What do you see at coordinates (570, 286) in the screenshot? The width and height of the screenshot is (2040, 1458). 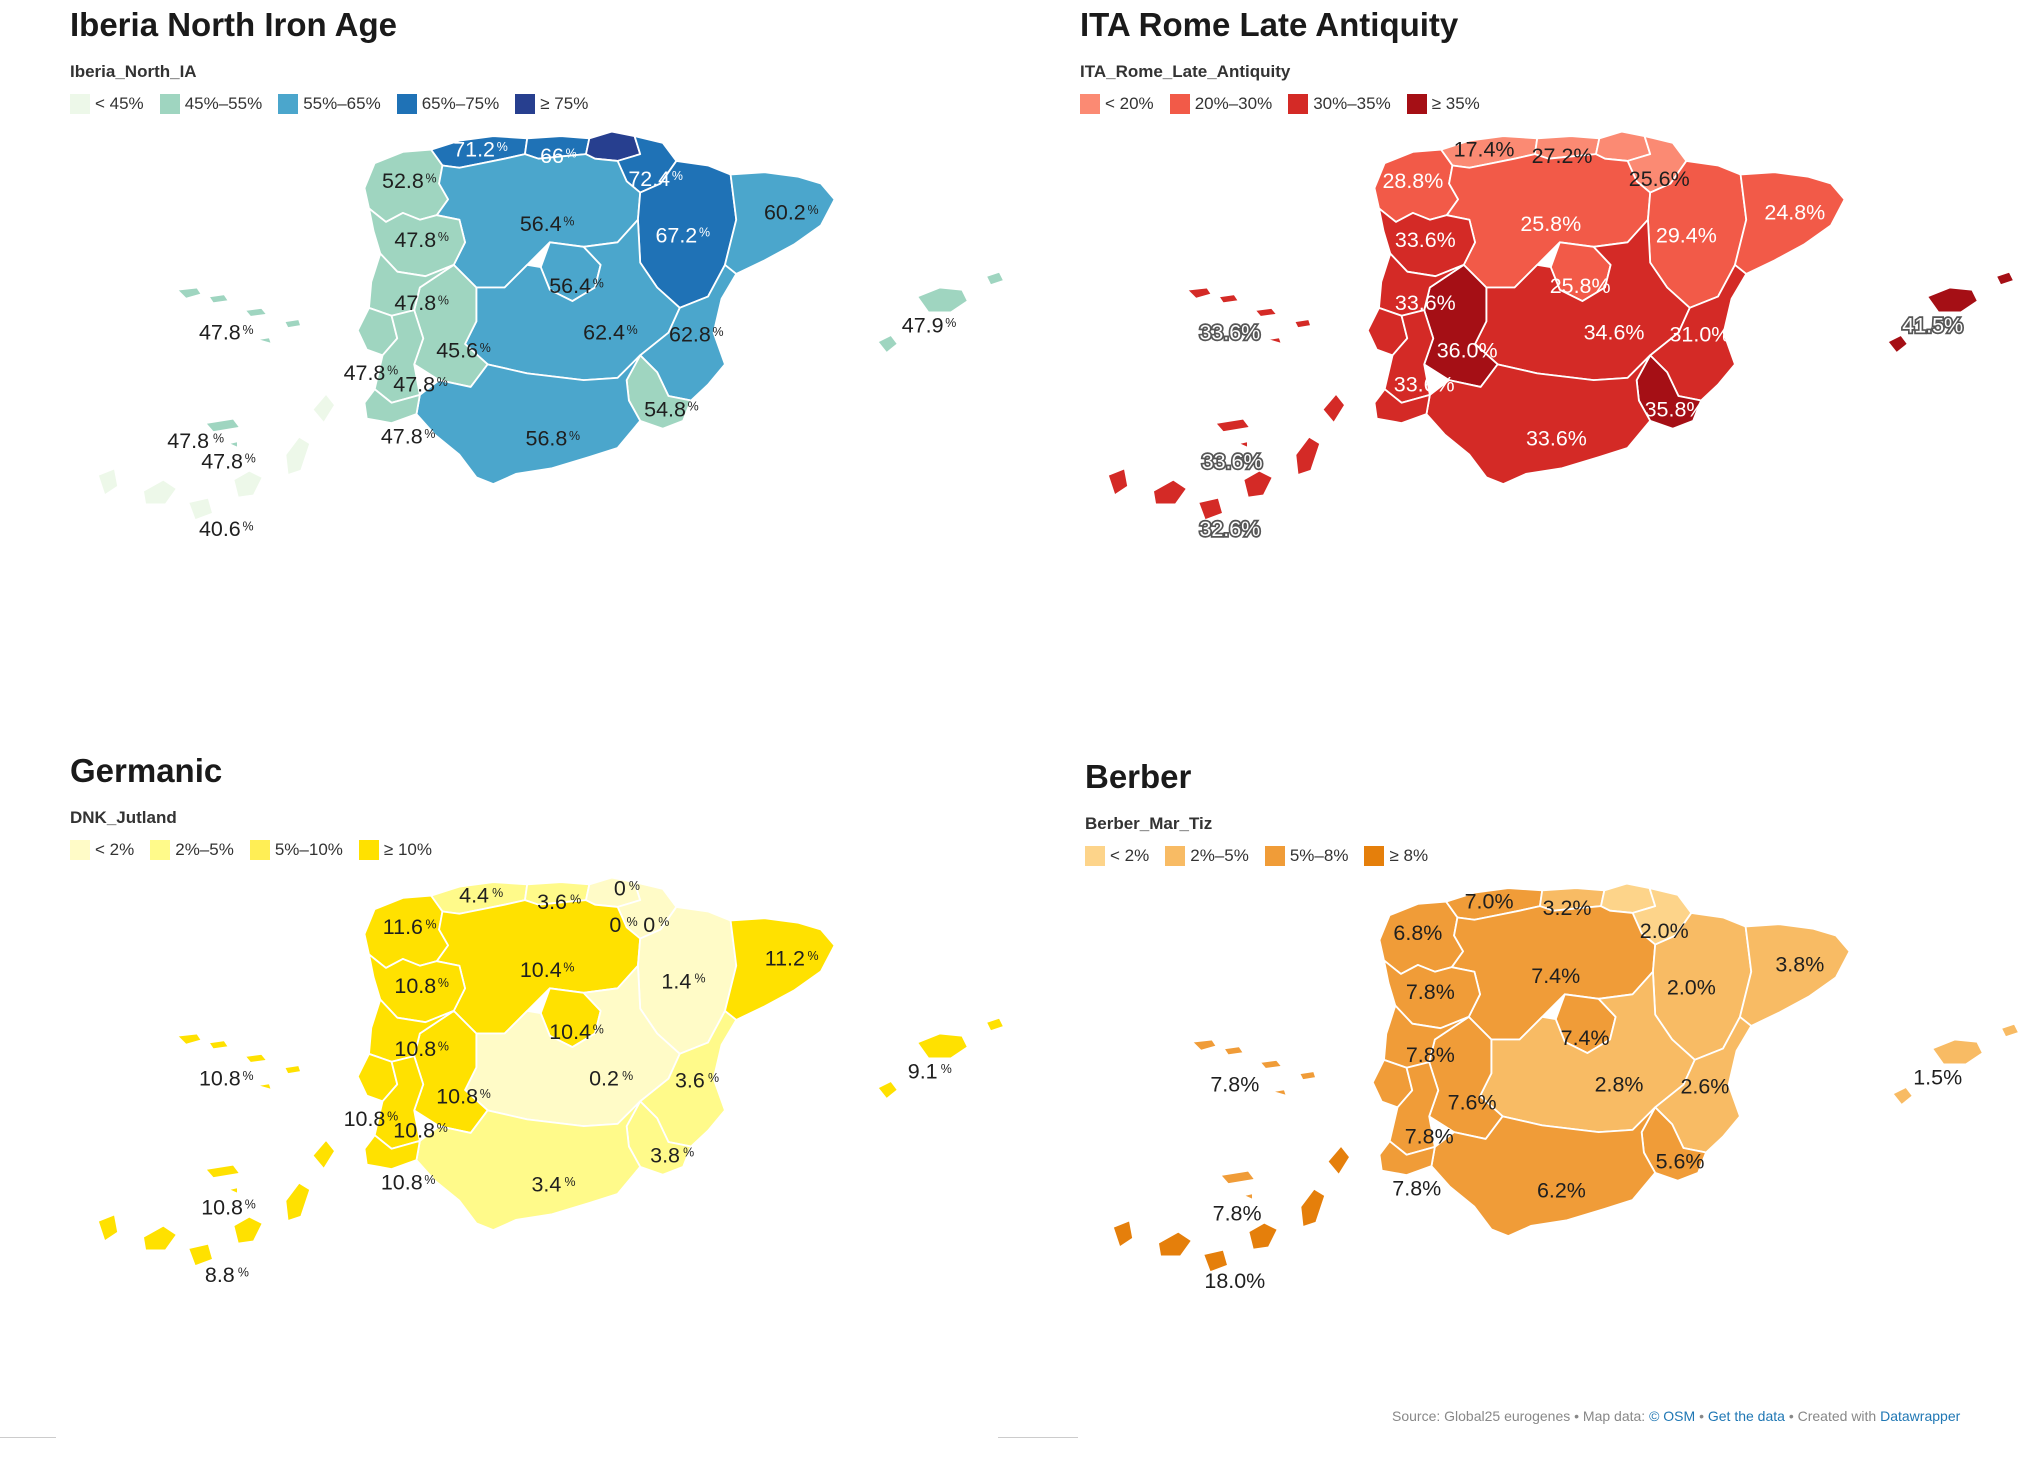 I see `region-value-label: 56.4` at bounding box center [570, 286].